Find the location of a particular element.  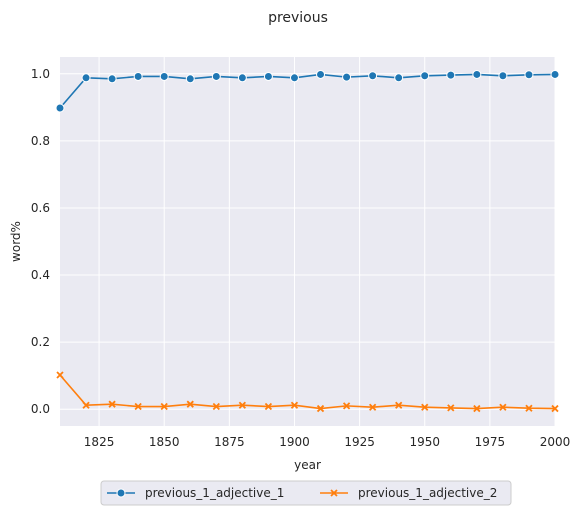

x-tick-label: 1950 is located at coordinates (424, 442).